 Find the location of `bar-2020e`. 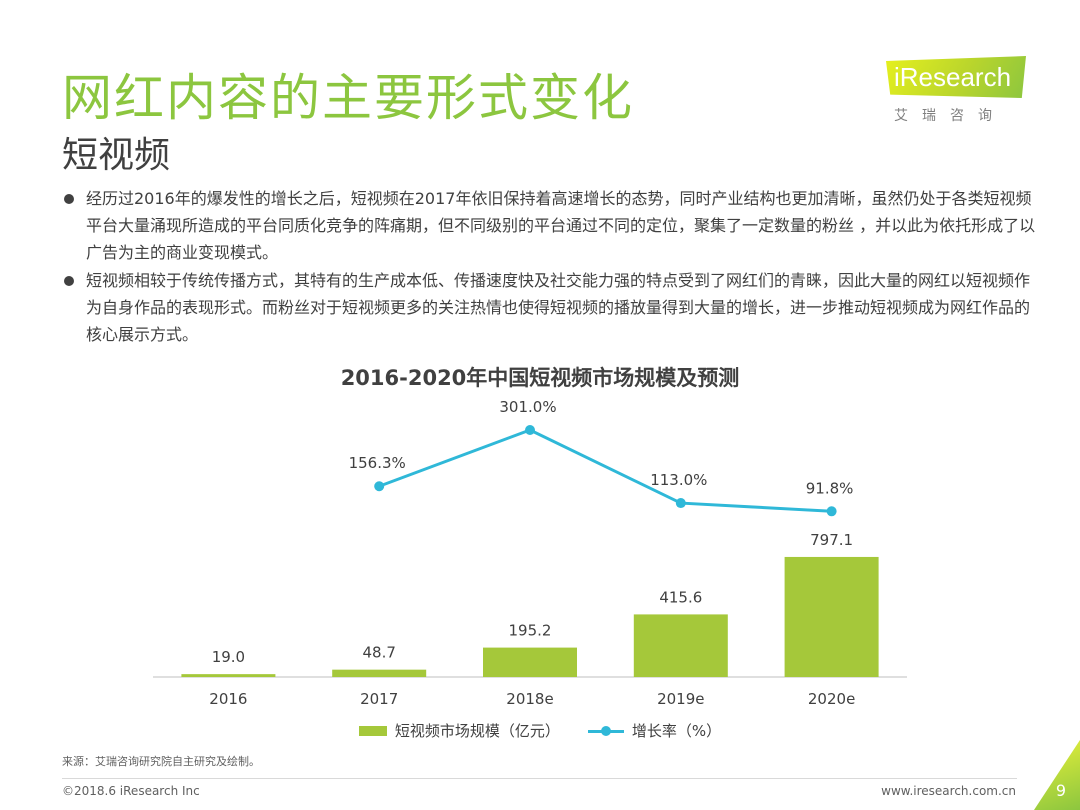

bar-2020e is located at coordinates (831, 616).